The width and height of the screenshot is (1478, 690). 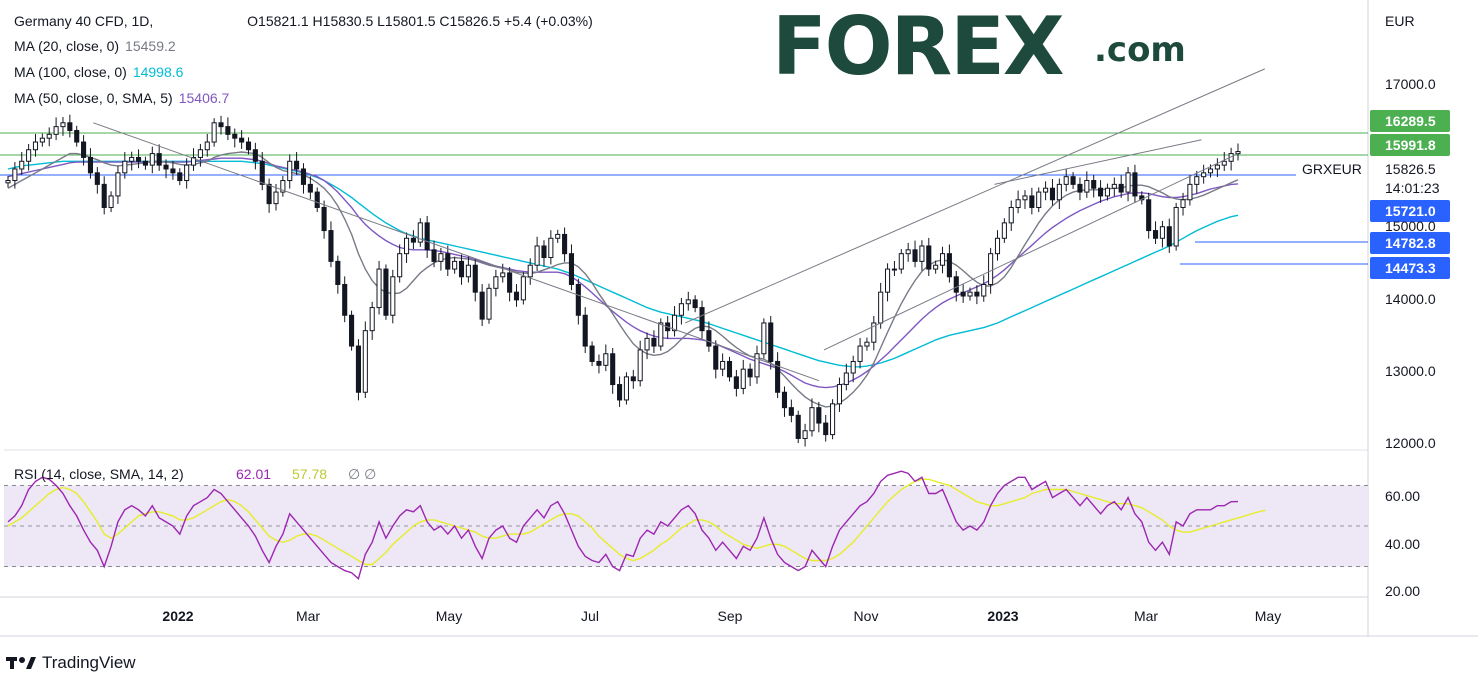 What do you see at coordinates (84, 21) in the screenshot?
I see `symbol-title: Germany 40 CFD, 1D,` at bounding box center [84, 21].